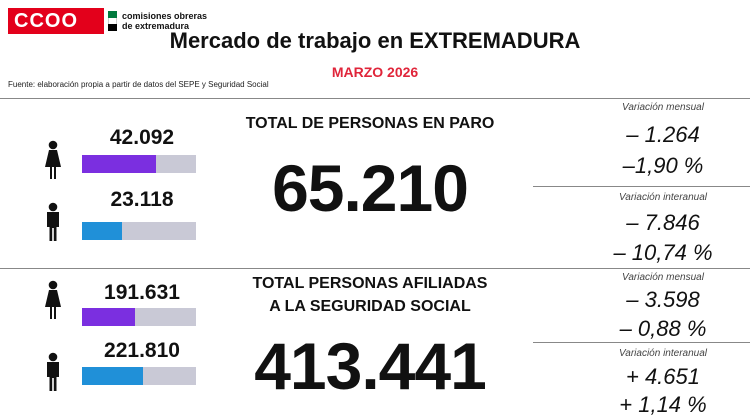 The width and height of the screenshot is (750, 420). I want to click on logo-box: CCOO, so click(56, 21).